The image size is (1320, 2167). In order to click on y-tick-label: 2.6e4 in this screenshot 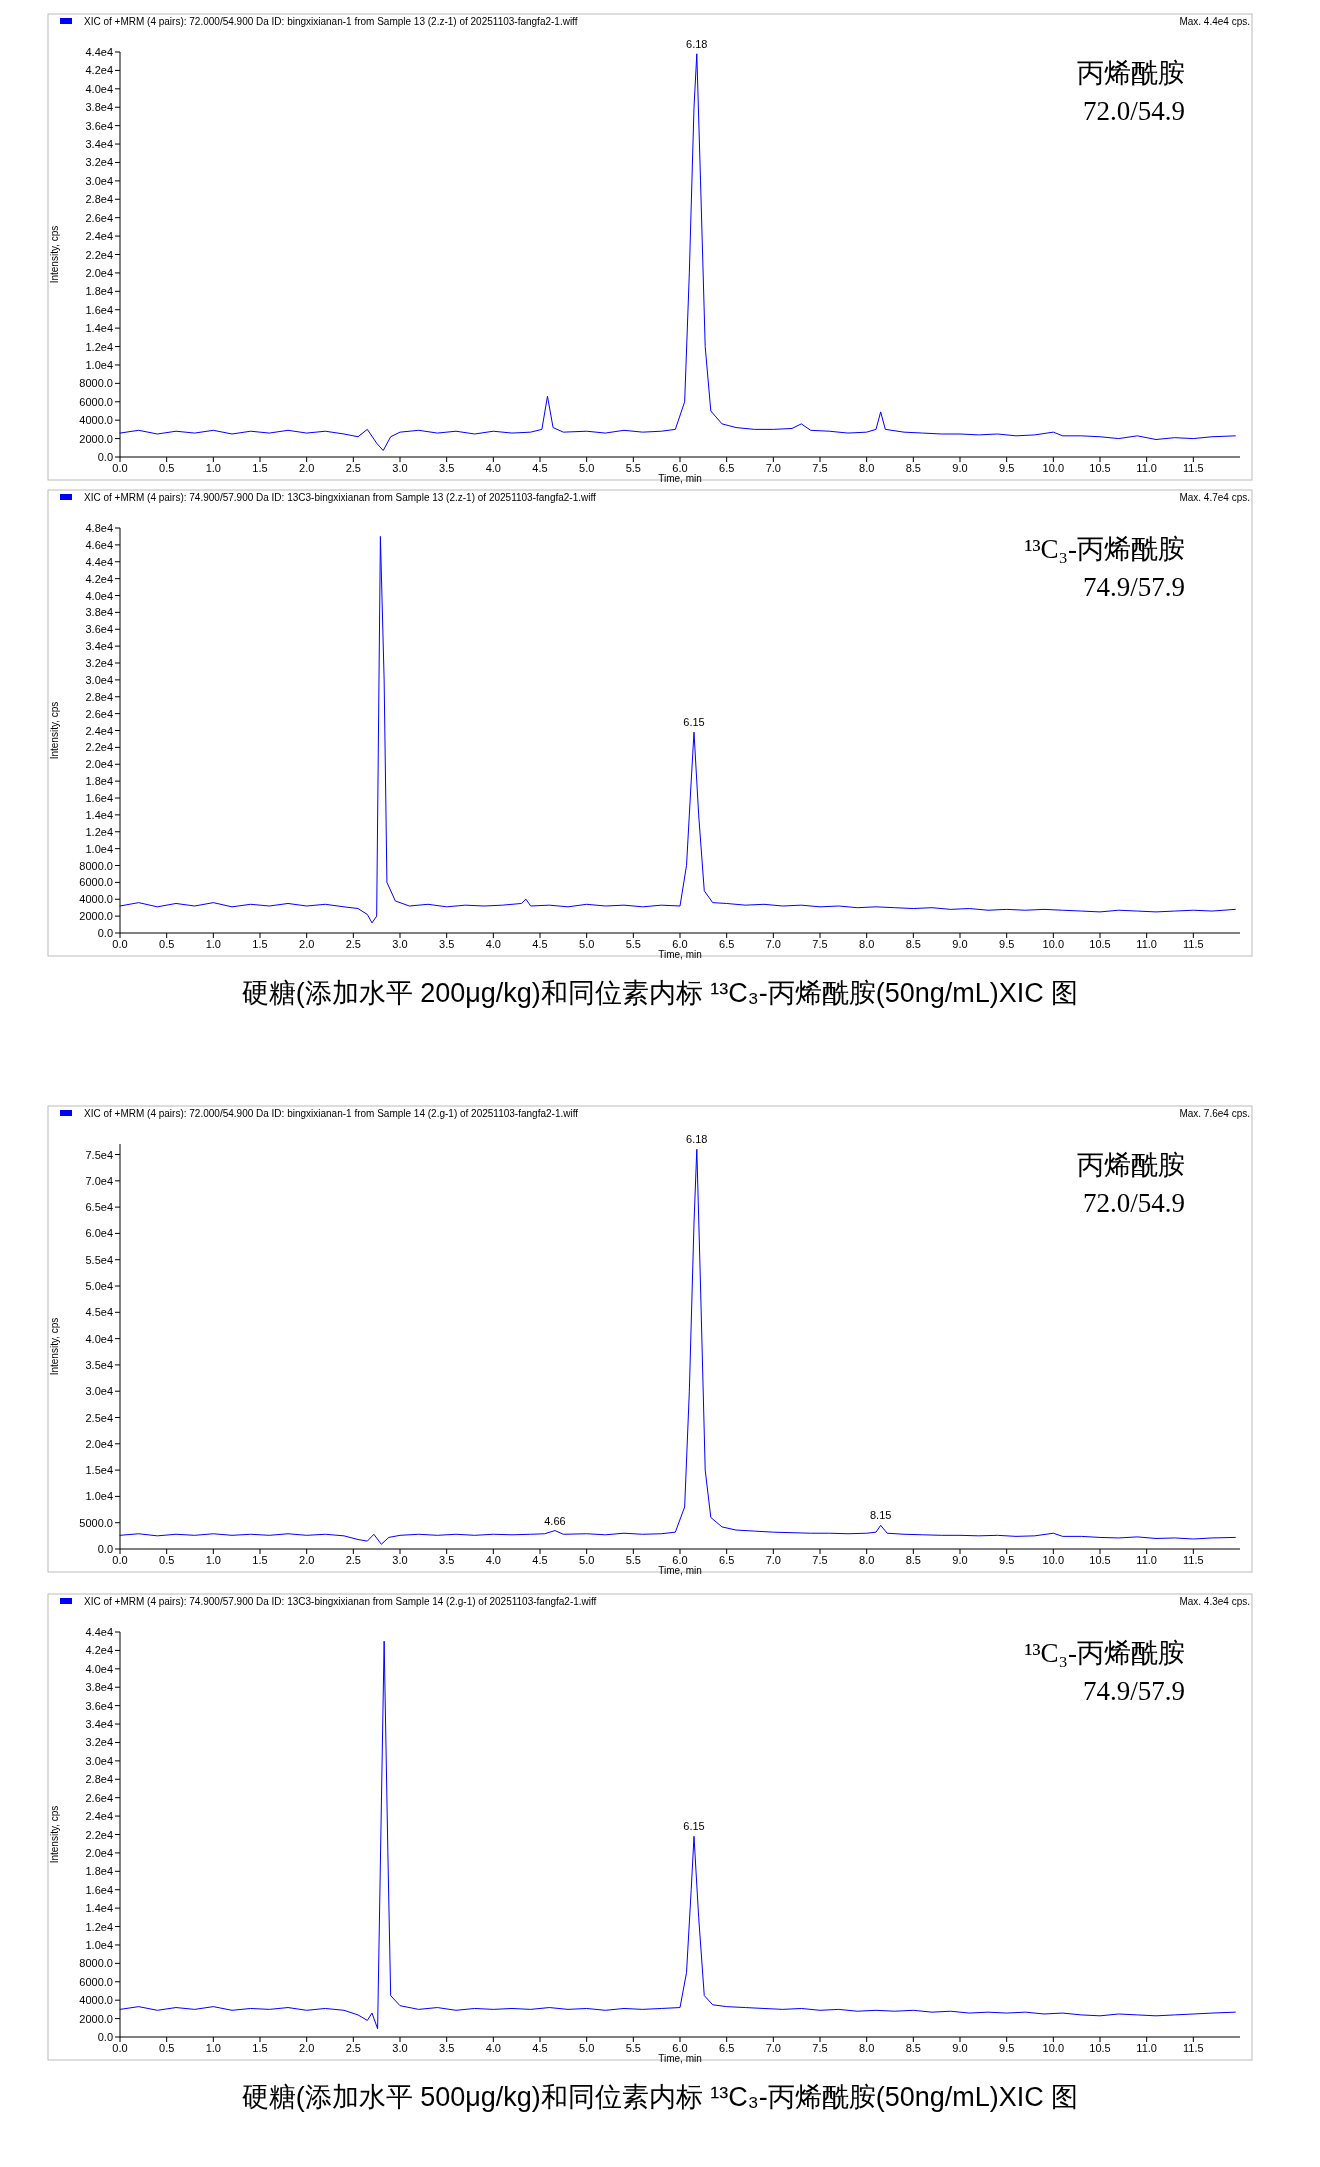, I will do `click(99, 1797)`.